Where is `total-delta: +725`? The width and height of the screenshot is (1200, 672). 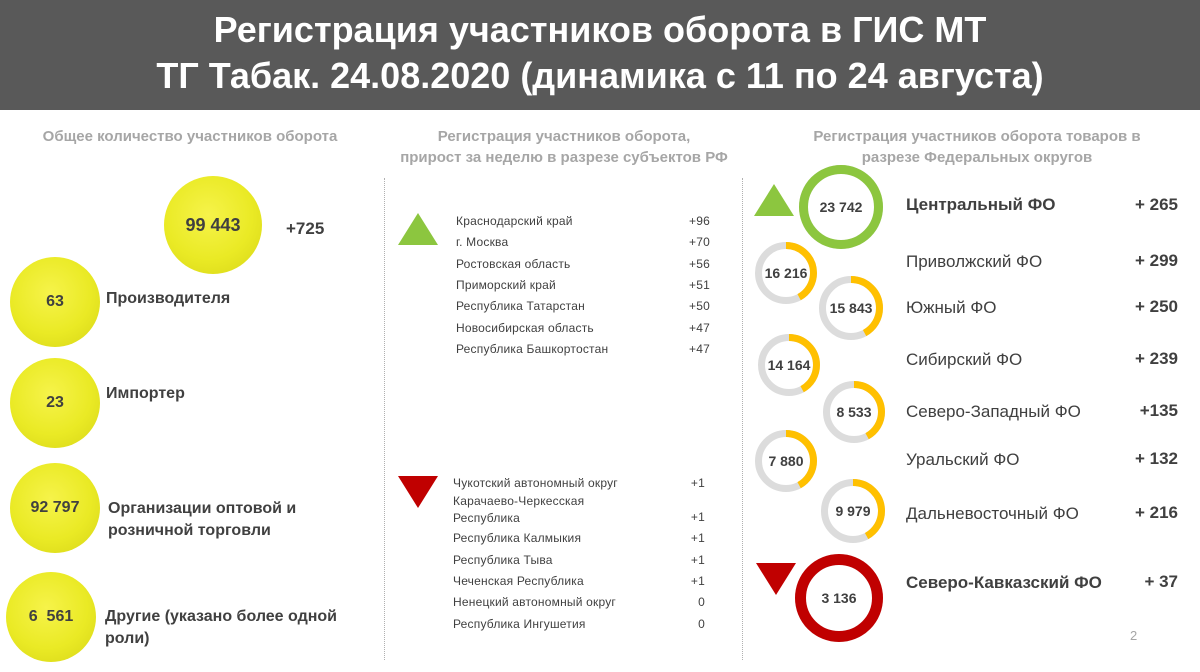
total-delta: +725 is located at coordinates (305, 228).